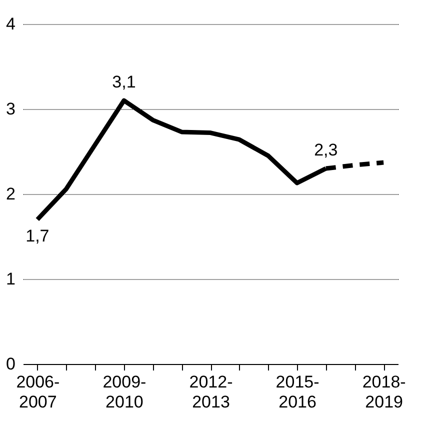 The height and width of the screenshot is (435, 434). Describe the element at coordinates (11, 24) in the screenshot. I see `y-tick-label: 4` at that location.